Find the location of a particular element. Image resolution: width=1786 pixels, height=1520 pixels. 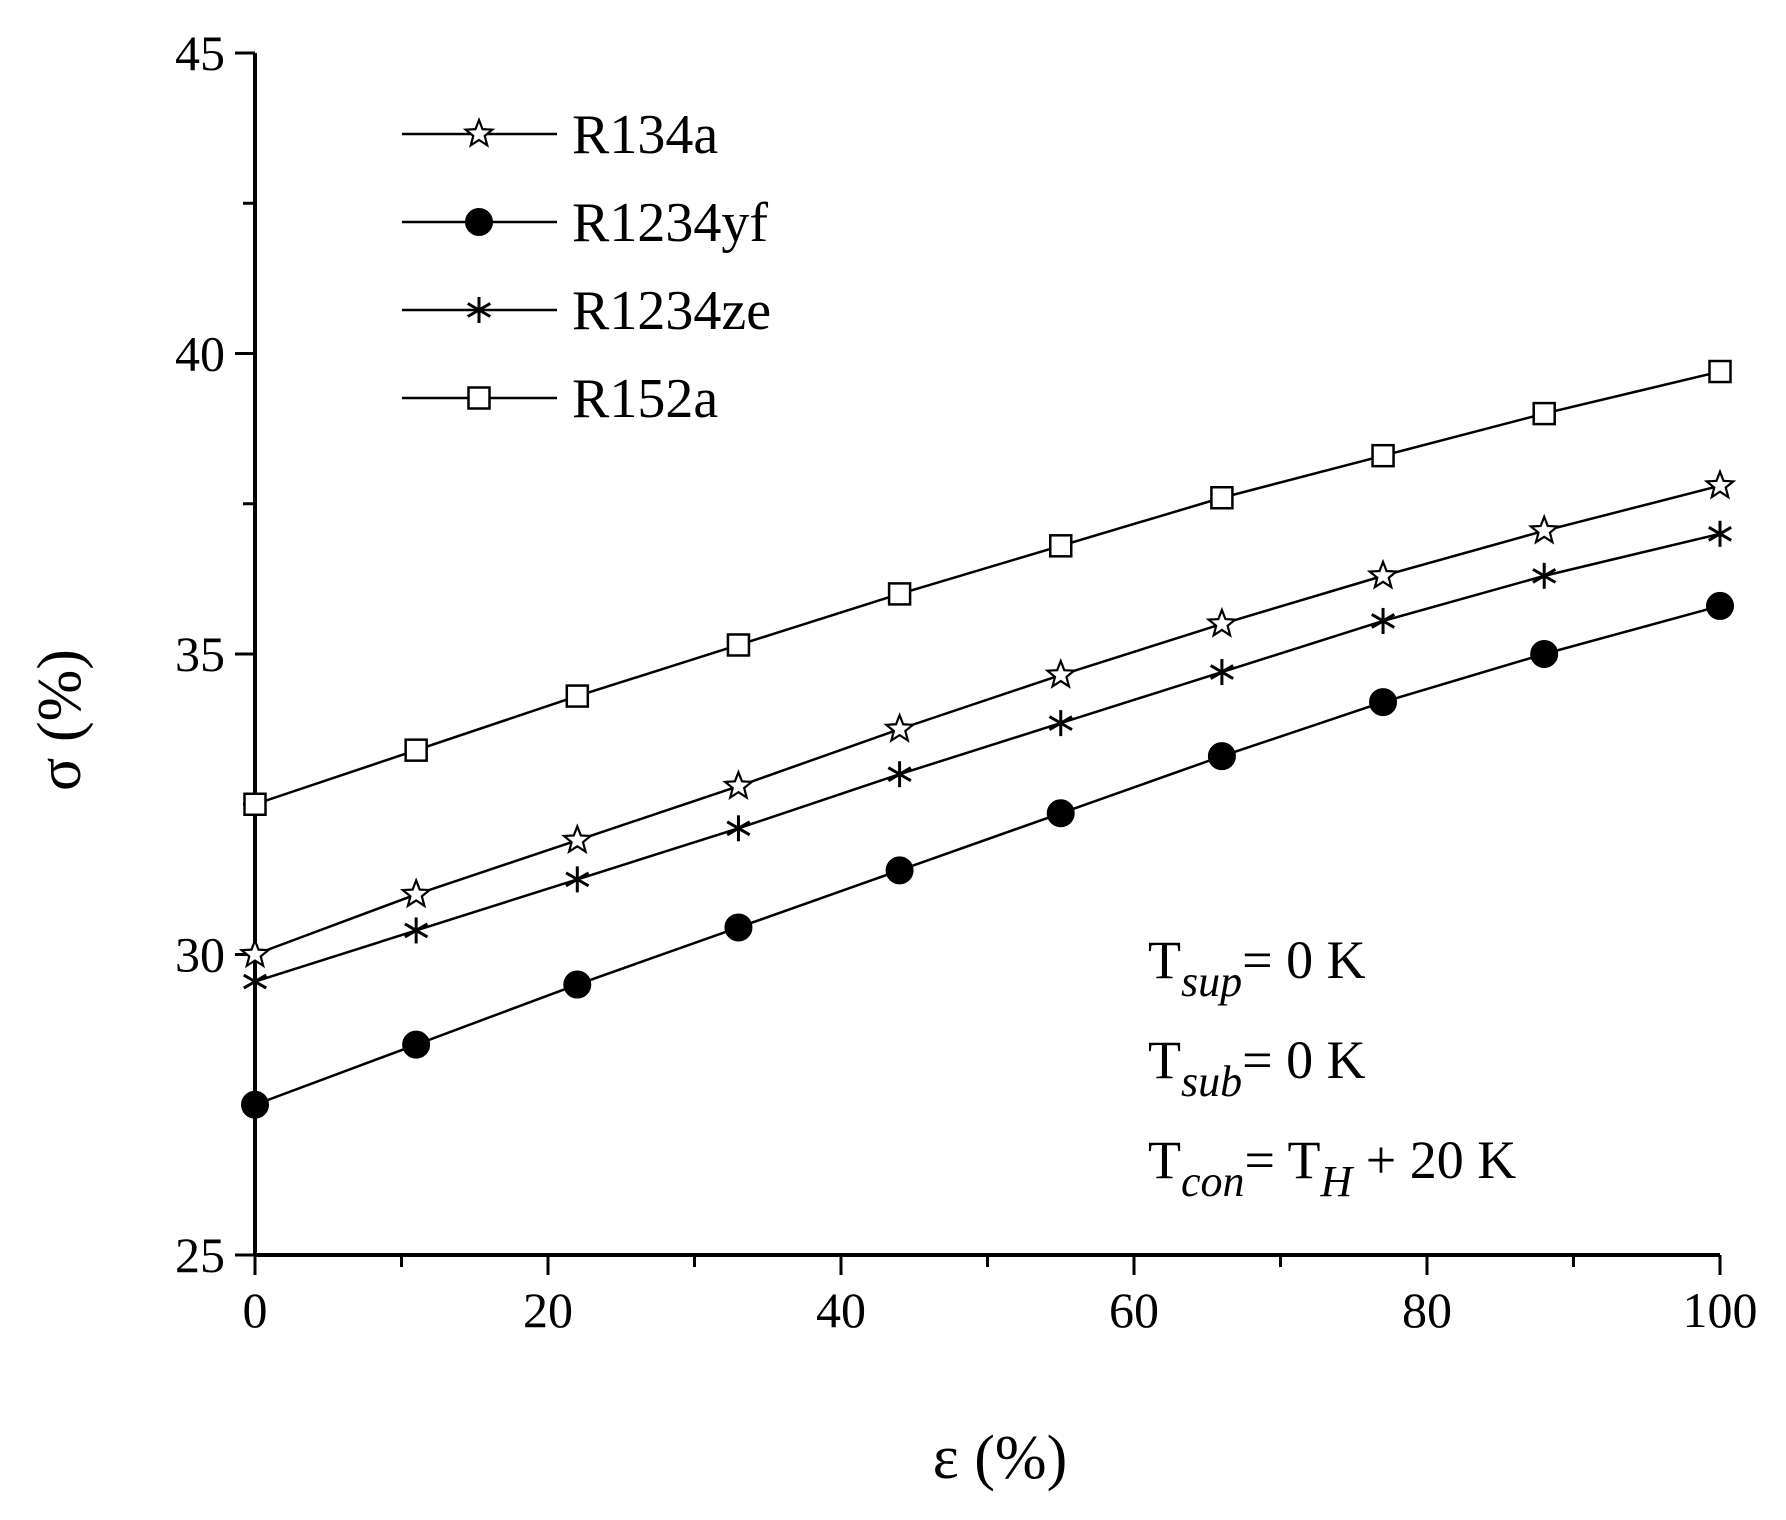

y-tick-label: 45 is located at coordinates (200, 53).